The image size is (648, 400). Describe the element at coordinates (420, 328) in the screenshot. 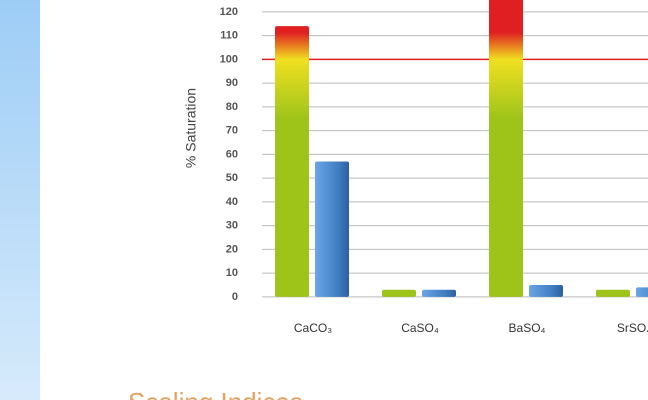

I see `x-tick-label: CaSO₄` at that location.